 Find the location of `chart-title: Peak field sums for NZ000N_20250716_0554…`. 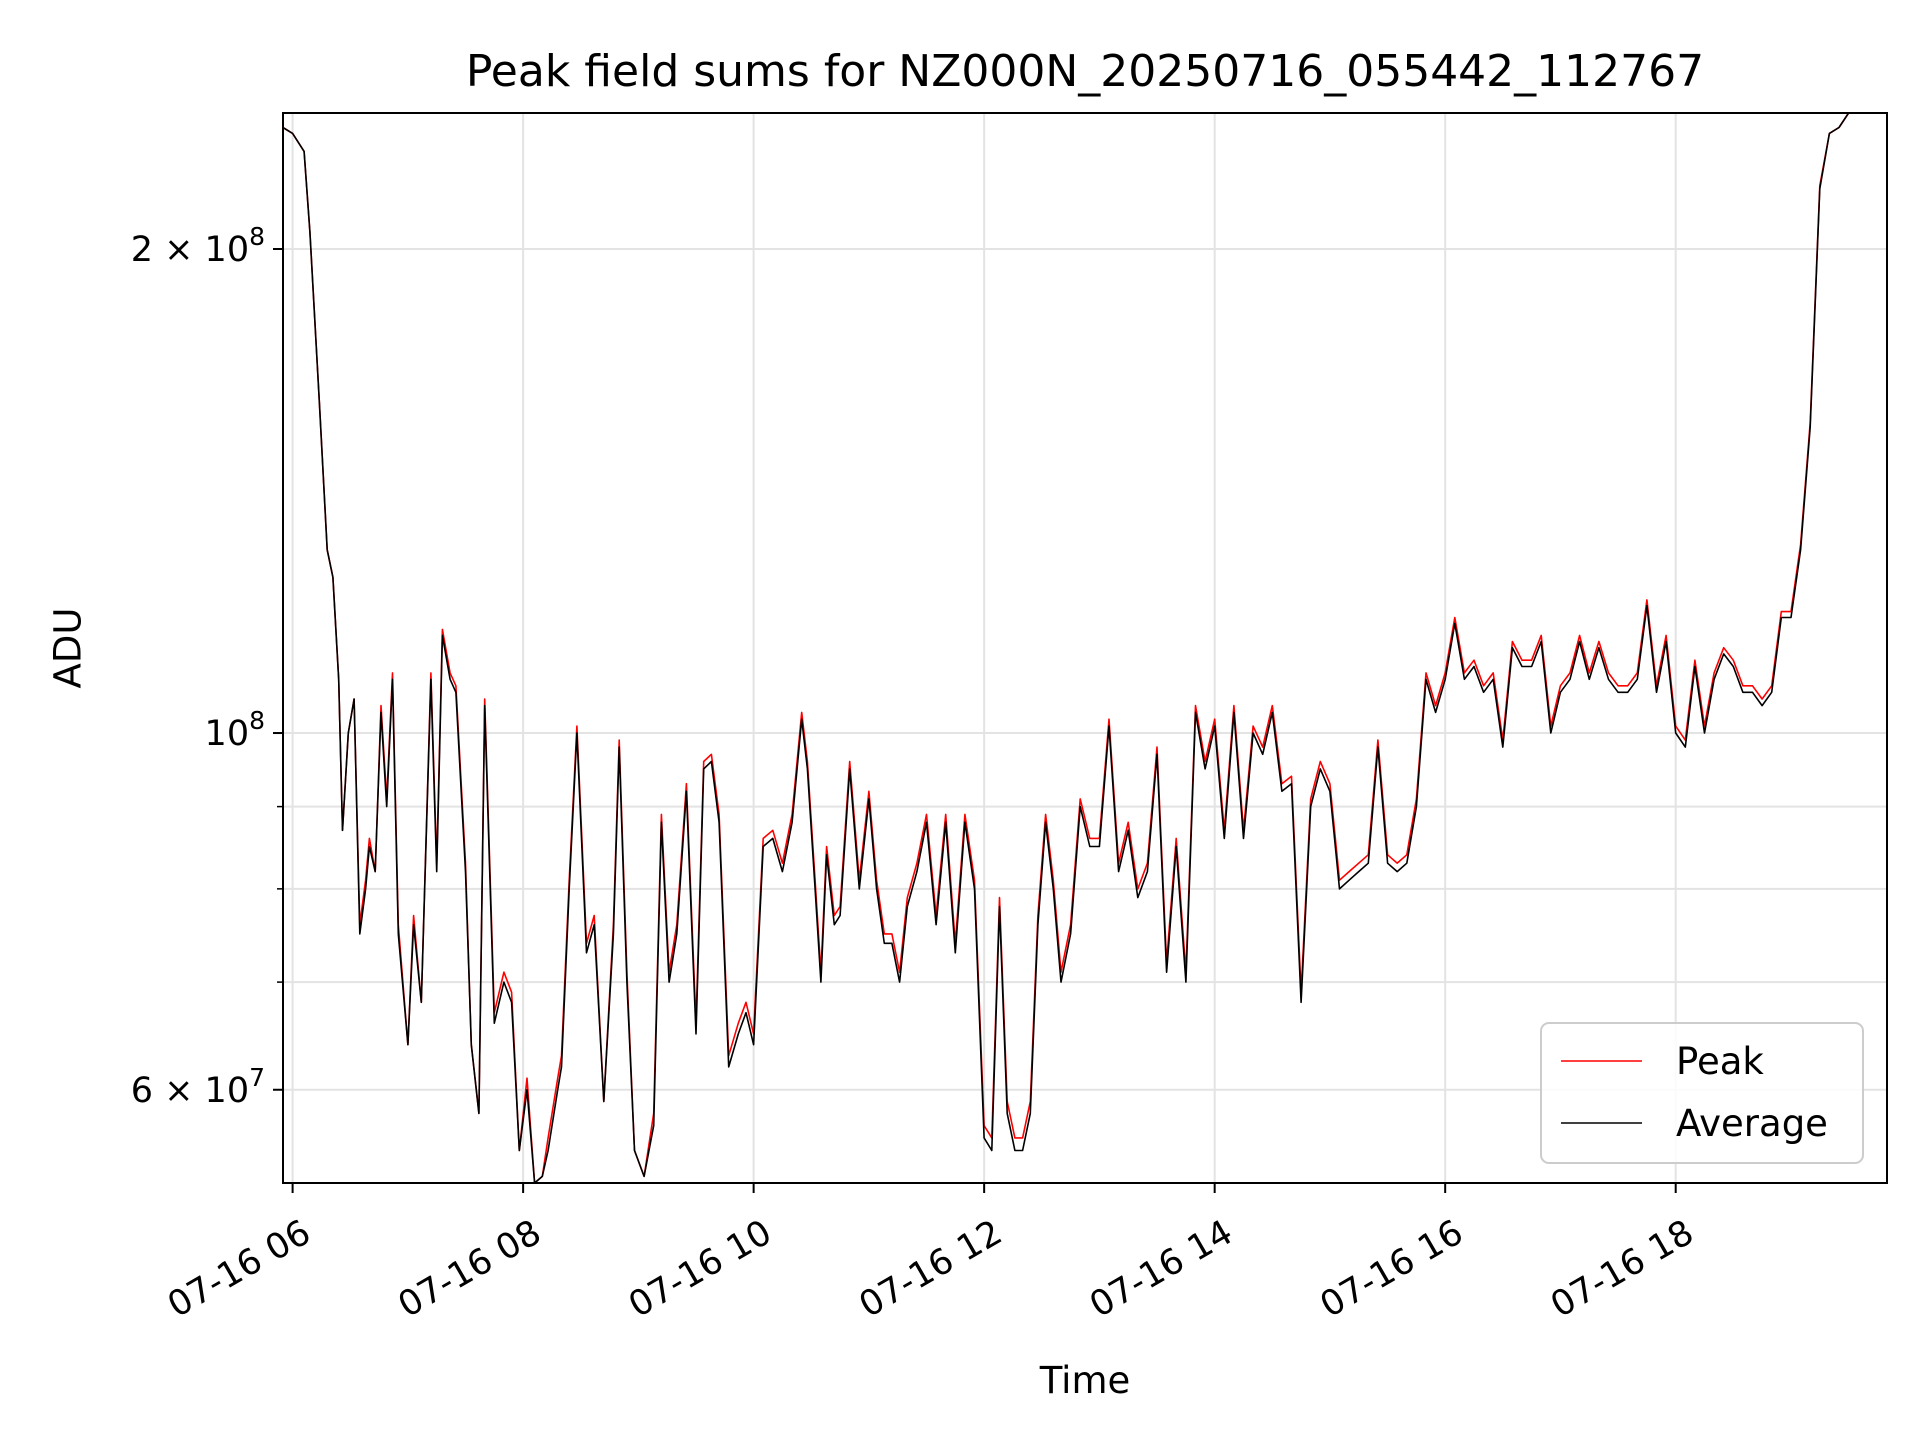

chart-title: Peak field sums for NZ000N_20250716_0554… is located at coordinates (1085, 71).